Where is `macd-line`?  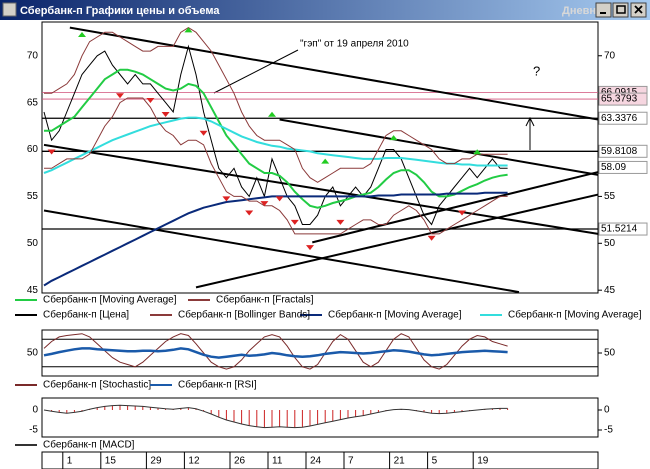 macd-line is located at coordinates (275, 416).